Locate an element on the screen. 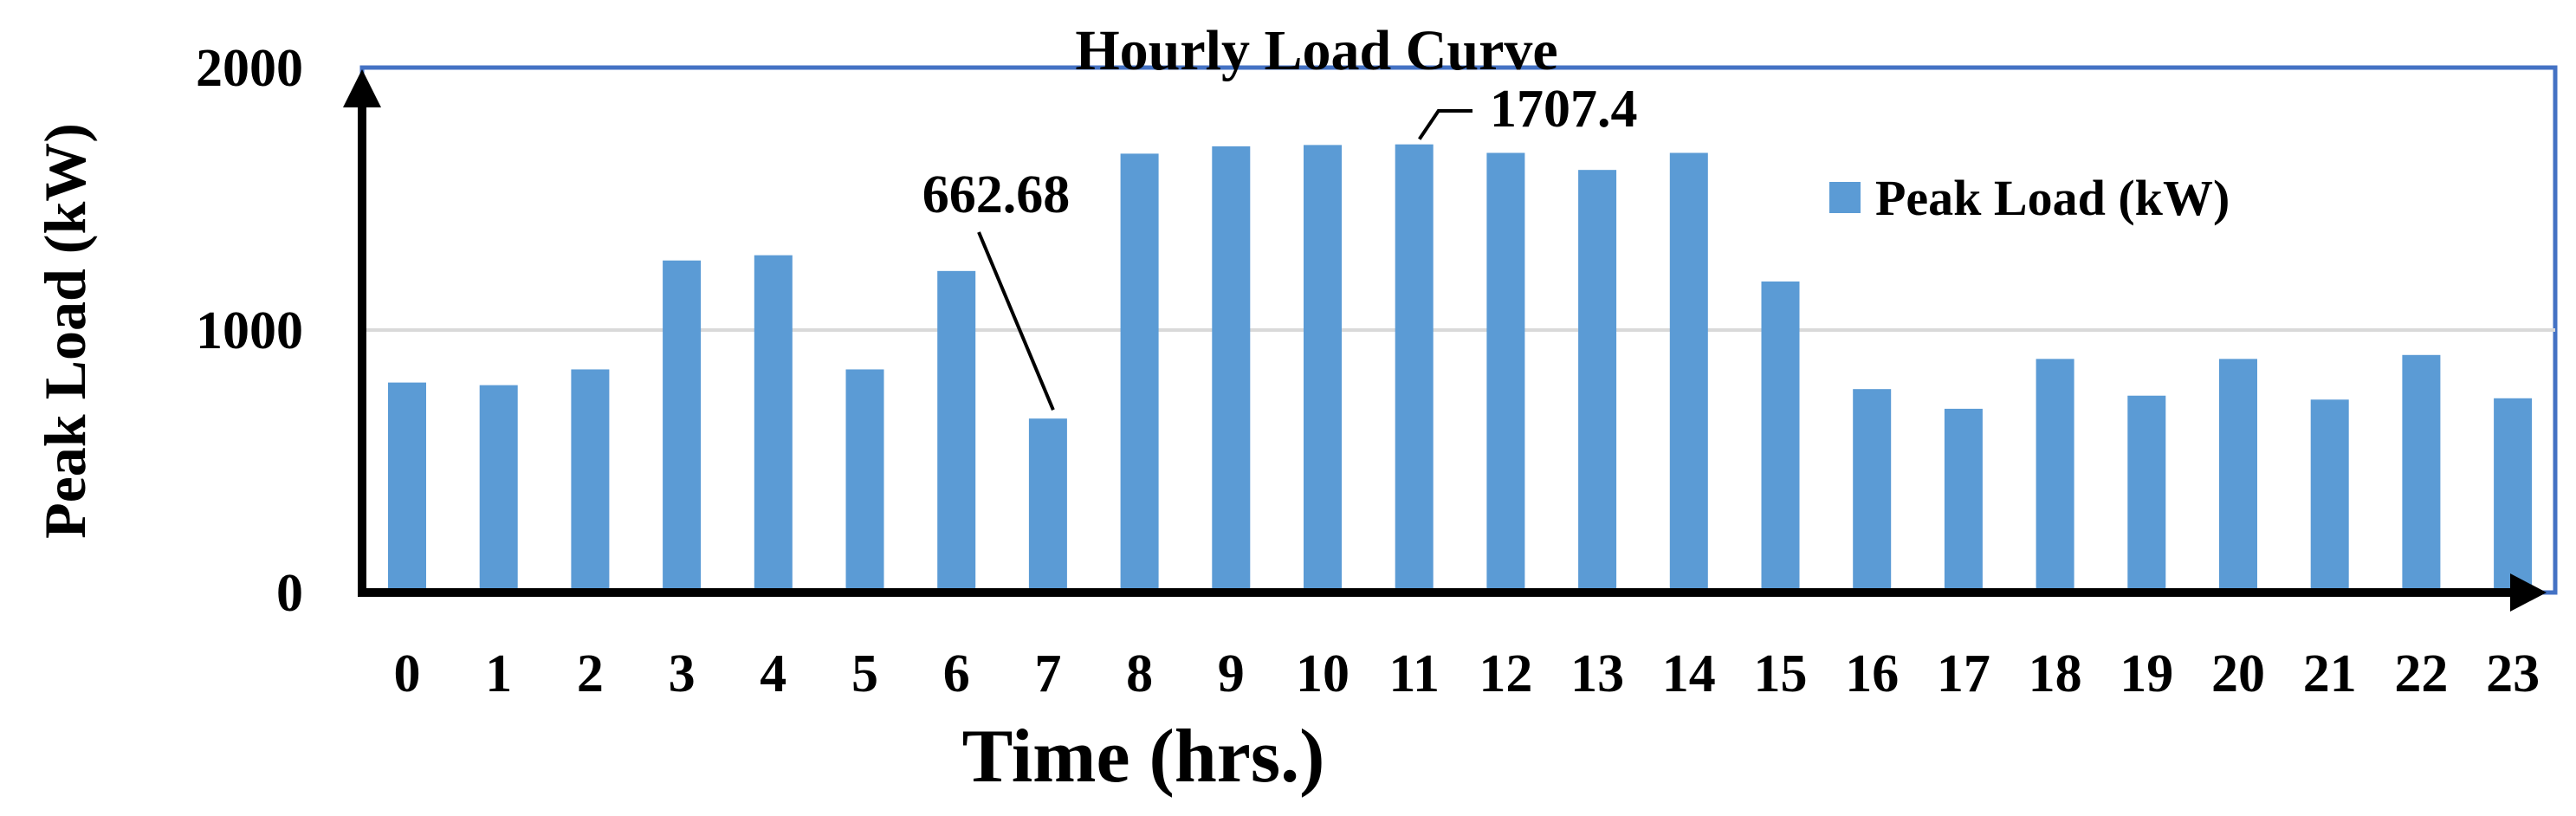  x-tick-label: 14 is located at coordinates (1689, 673).